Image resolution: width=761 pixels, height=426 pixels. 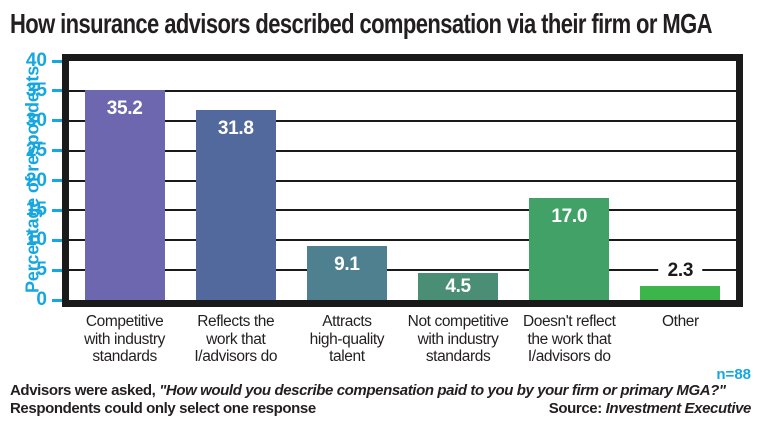 I want to click on y-tick-label: 30, so click(x=36, y=120).